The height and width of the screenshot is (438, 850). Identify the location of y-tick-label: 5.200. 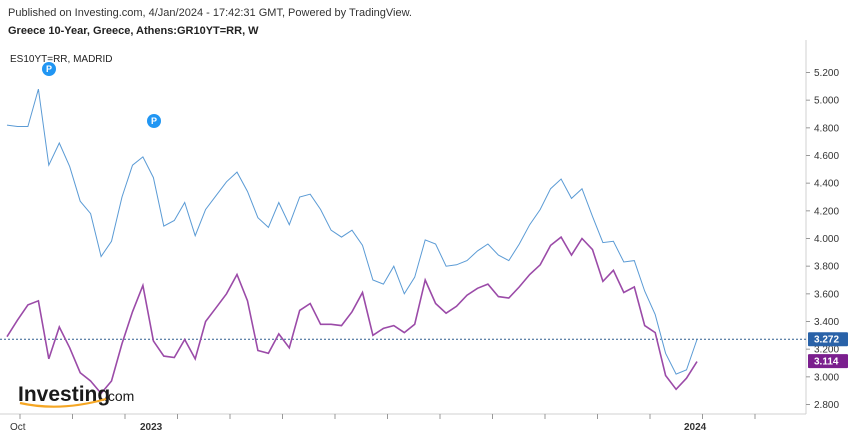
(826, 73).